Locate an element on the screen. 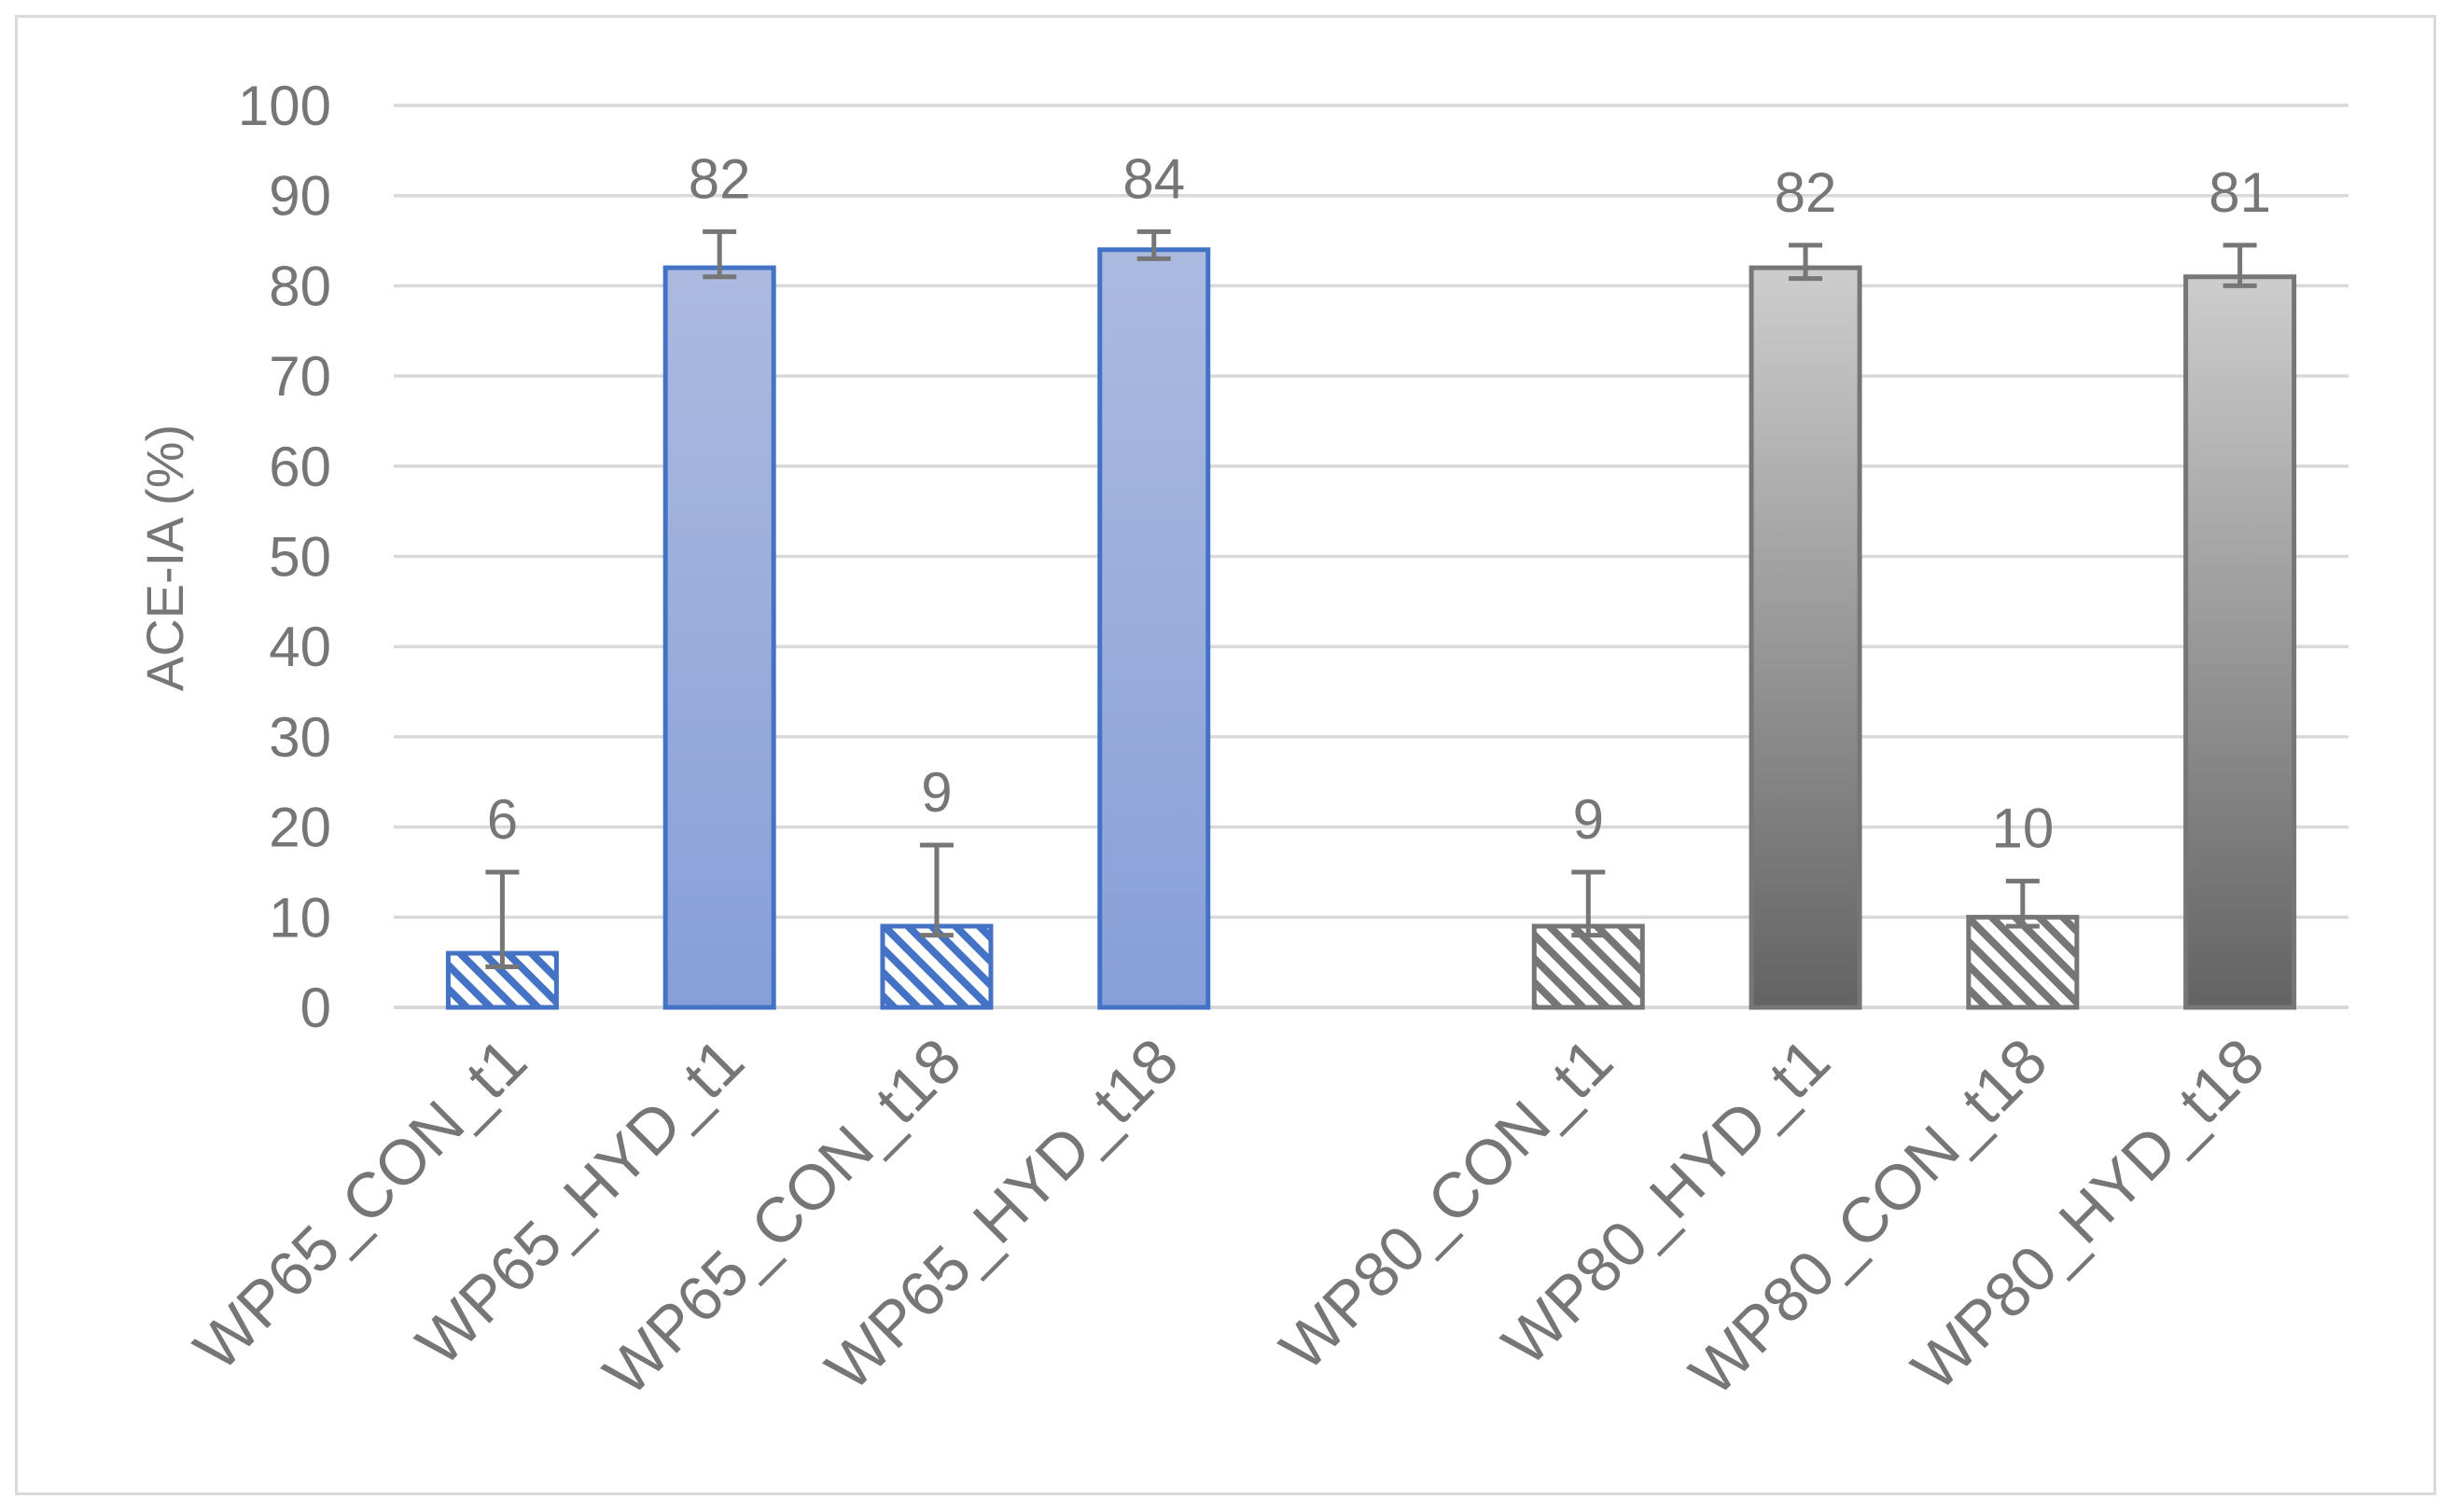  x-tick-label-2: WP65_CON_t18 is located at coordinates (783, 1217).